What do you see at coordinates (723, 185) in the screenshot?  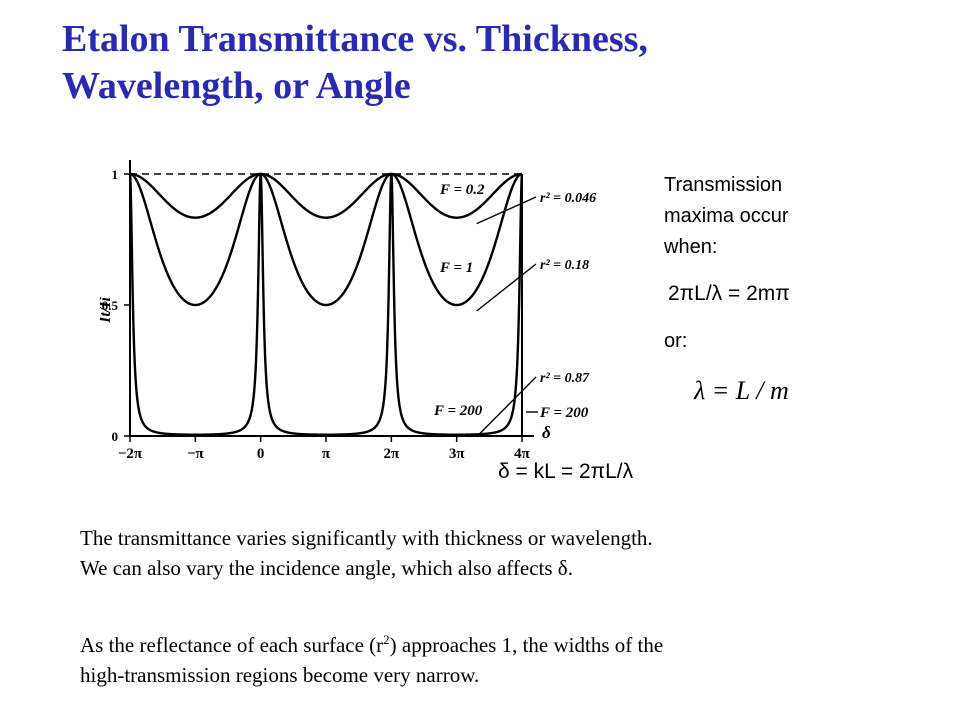 I see `maxima-line-1: Transmission` at bounding box center [723, 185].